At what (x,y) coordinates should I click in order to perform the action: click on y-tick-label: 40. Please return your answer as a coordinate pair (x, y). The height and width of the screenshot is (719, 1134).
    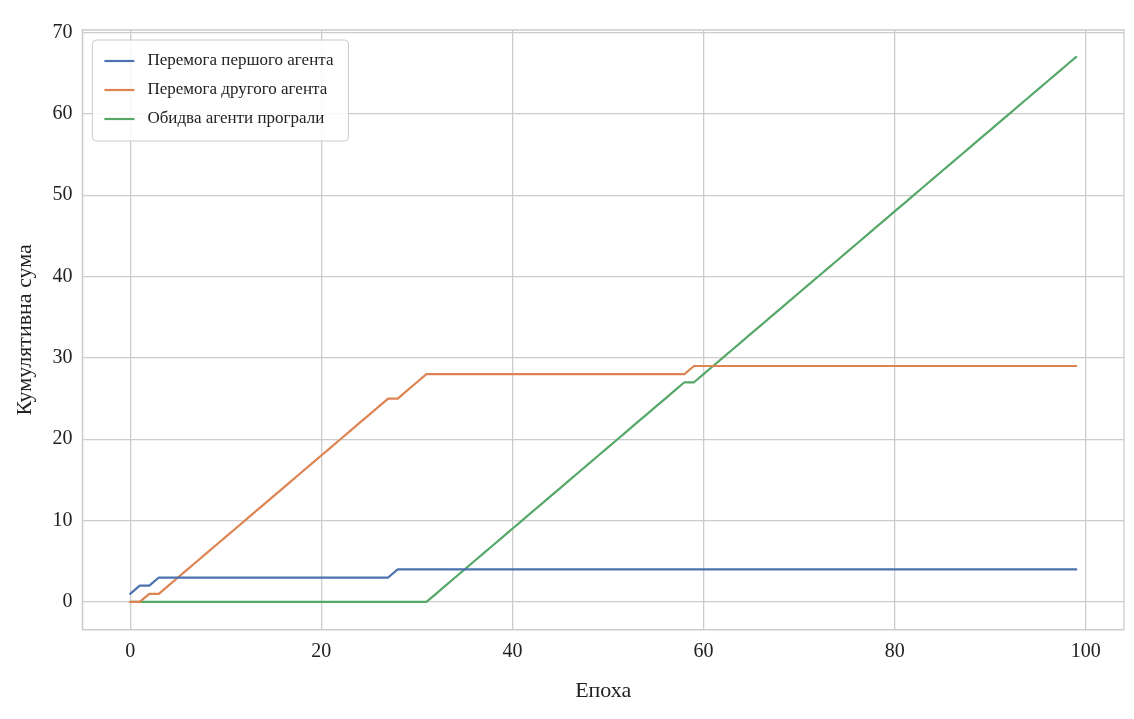
    Looking at the image, I should click on (62, 274).